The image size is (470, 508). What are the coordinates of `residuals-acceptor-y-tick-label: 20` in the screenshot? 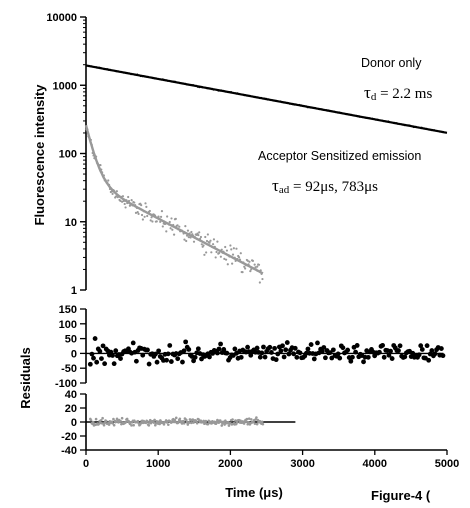 It's located at (71, 409).